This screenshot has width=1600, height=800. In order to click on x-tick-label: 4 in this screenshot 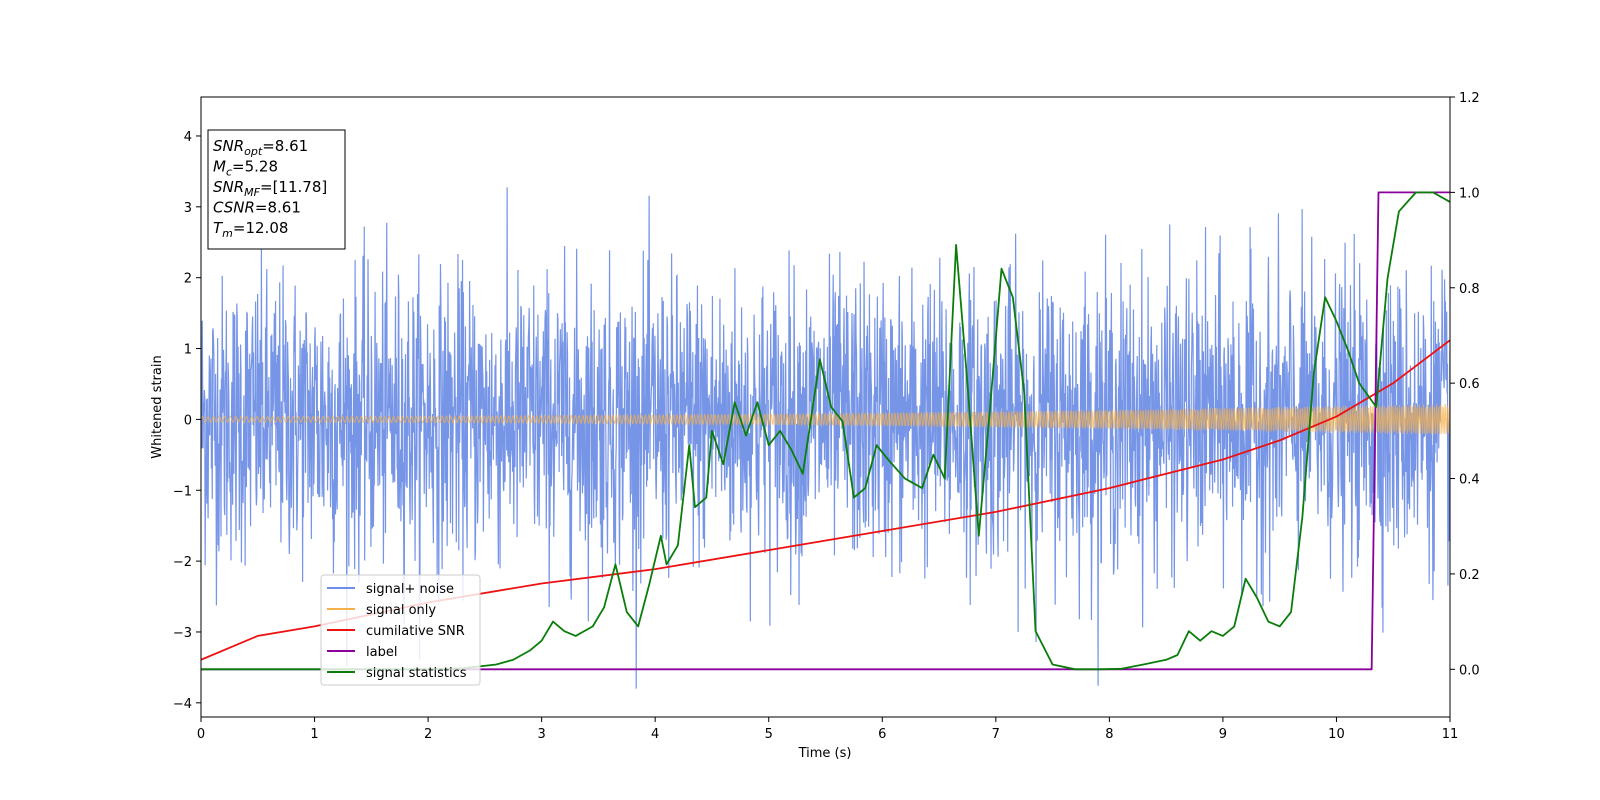, I will do `click(655, 734)`.